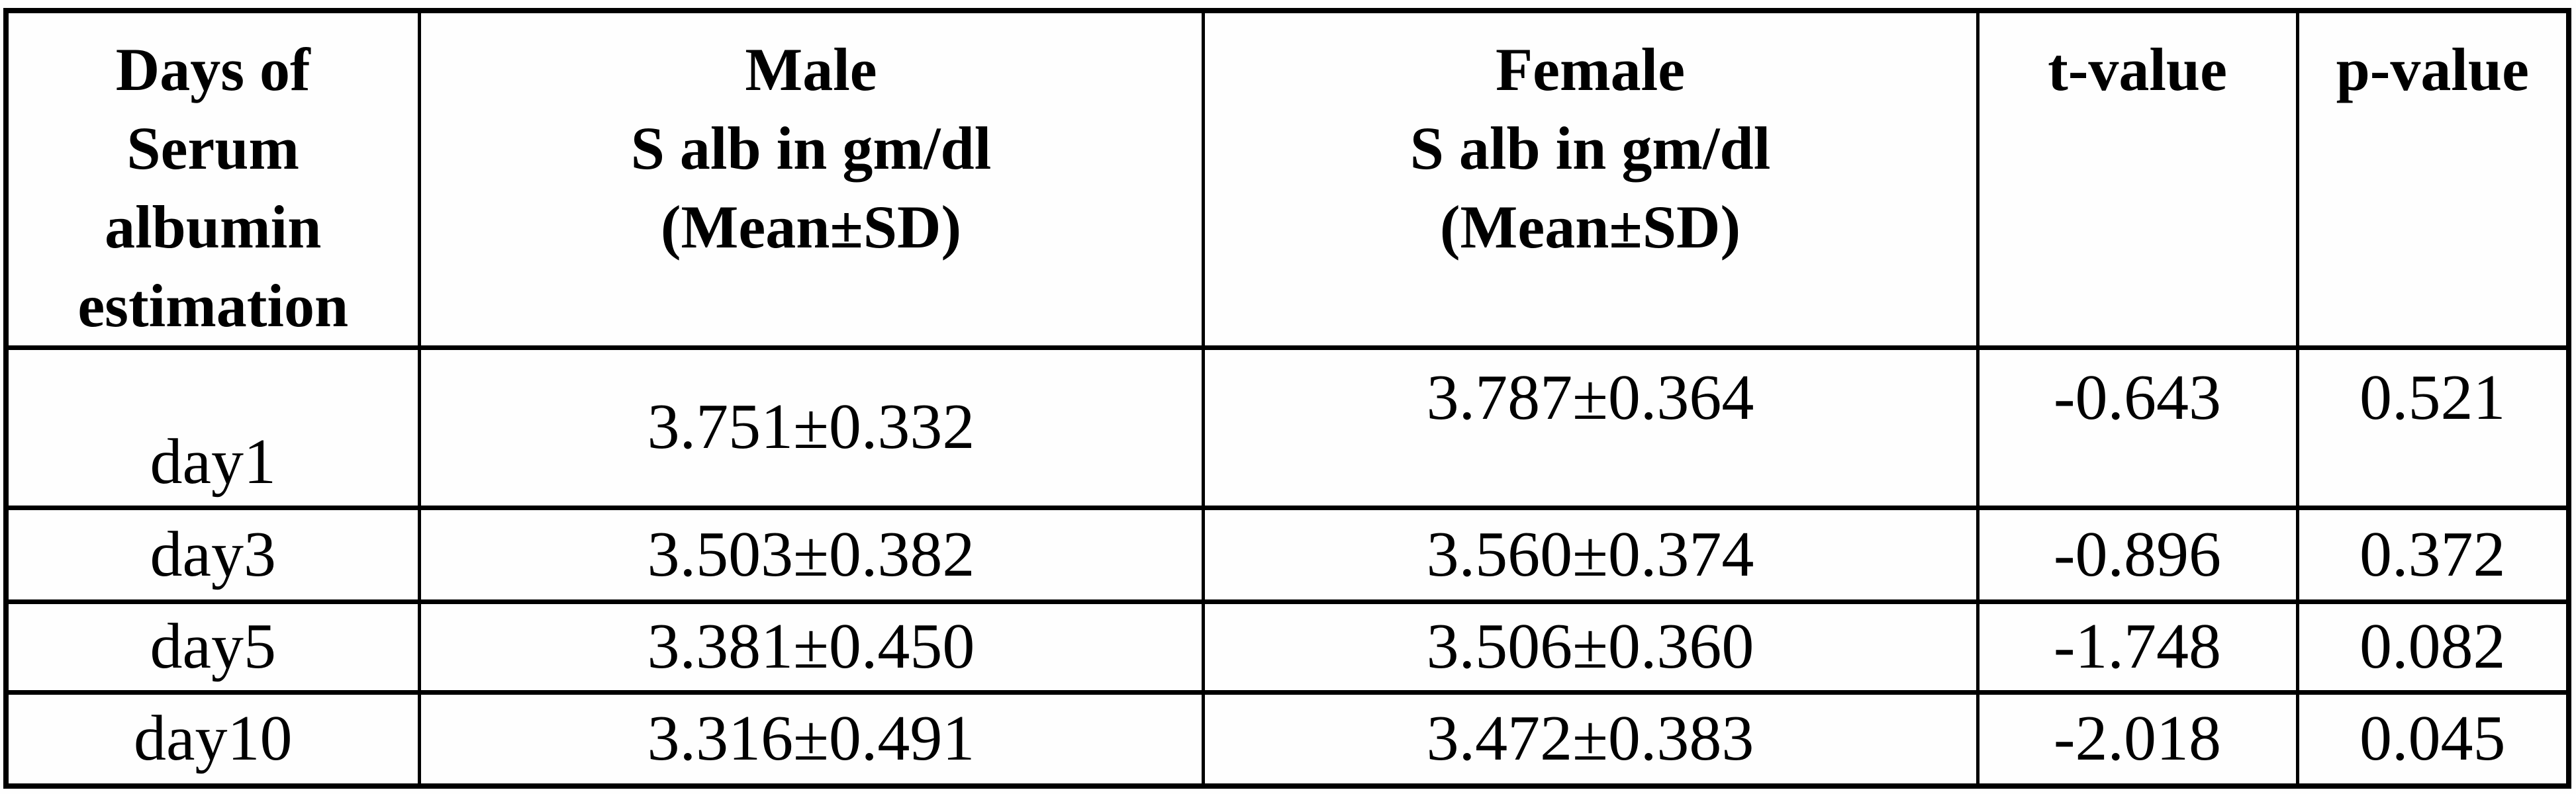 This screenshot has width=2576, height=794. I want to click on column-header-female: Female S alb in gm/dl (Mean±SD), so click(1590, 179).